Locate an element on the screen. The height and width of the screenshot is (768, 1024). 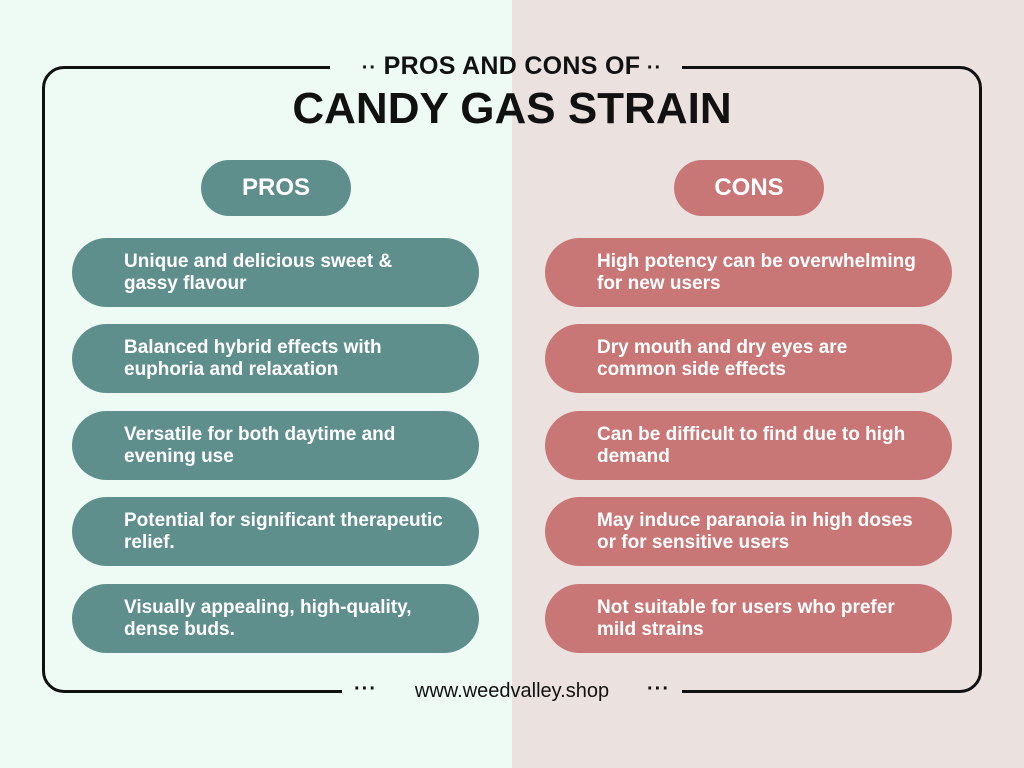
subtitle: ·· PROS AND CONS OF ·· is located at coordinates (512, 66).